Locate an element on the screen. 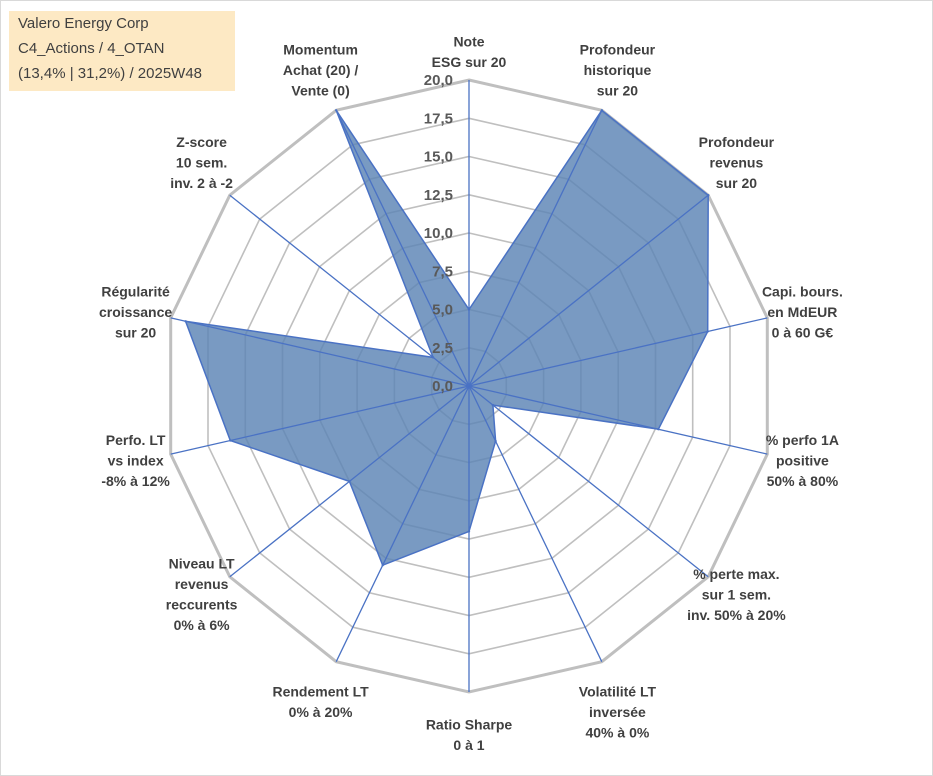 The width and height of the screenshot is (933, 776). axis-label-line: historique is located at coordinates (618, 70).